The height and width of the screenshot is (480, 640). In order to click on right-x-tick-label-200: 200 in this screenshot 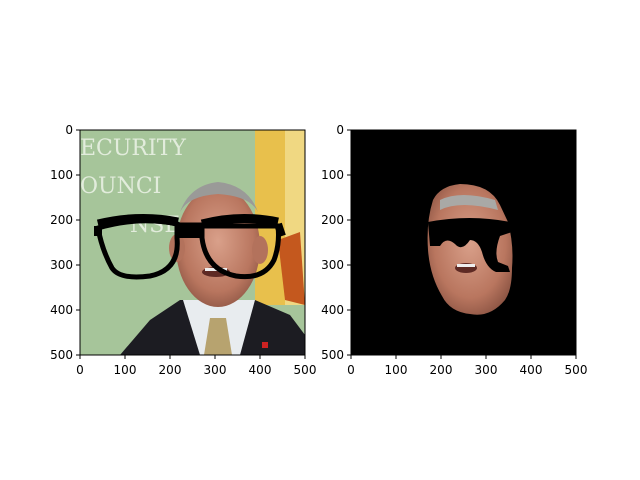, I will do `click(441, 370)`.